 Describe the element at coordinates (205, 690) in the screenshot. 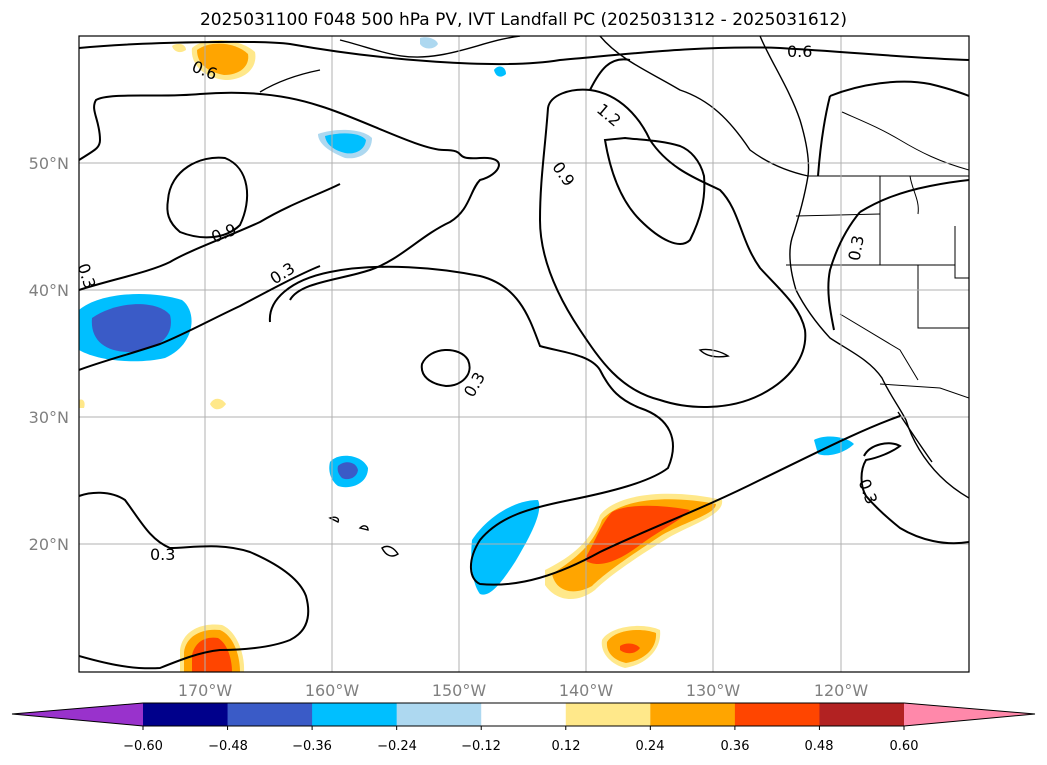

I see `lon-label: 170°W` at that location.